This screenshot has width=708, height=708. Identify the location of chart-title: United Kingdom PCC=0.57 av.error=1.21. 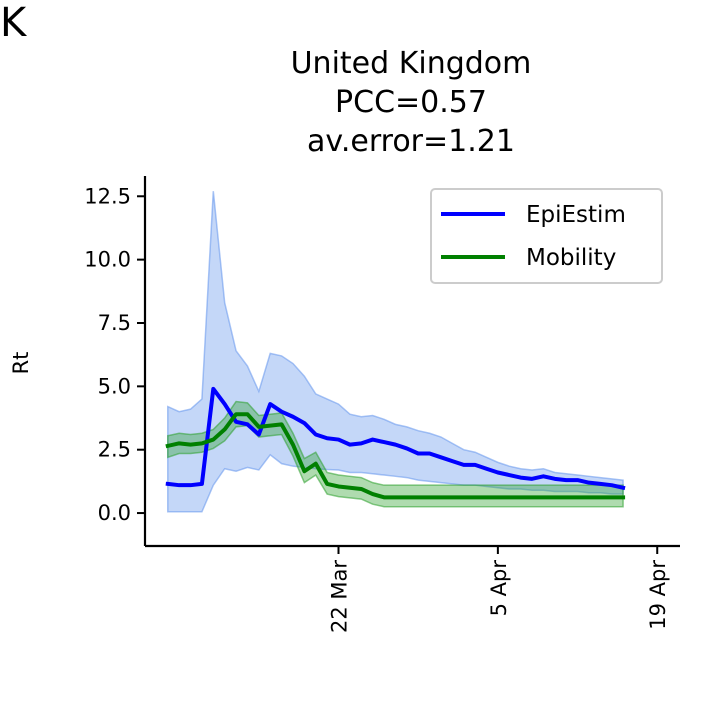
(411, 102).